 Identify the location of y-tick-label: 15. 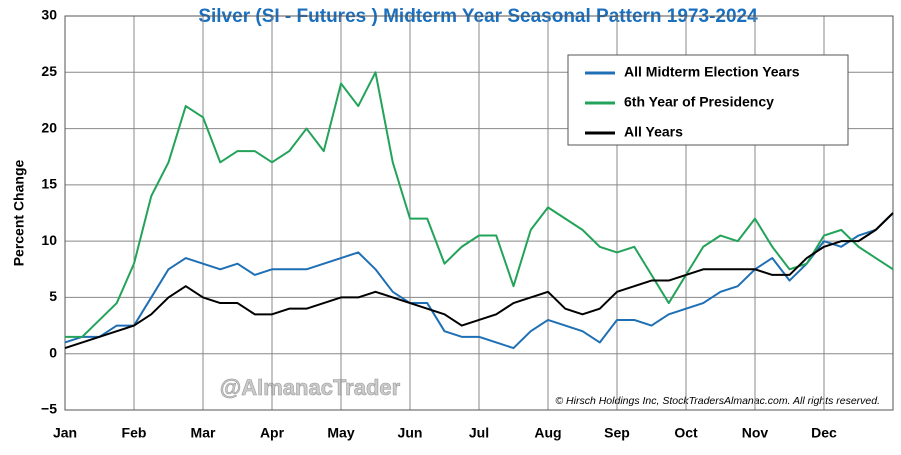
(49, 184).